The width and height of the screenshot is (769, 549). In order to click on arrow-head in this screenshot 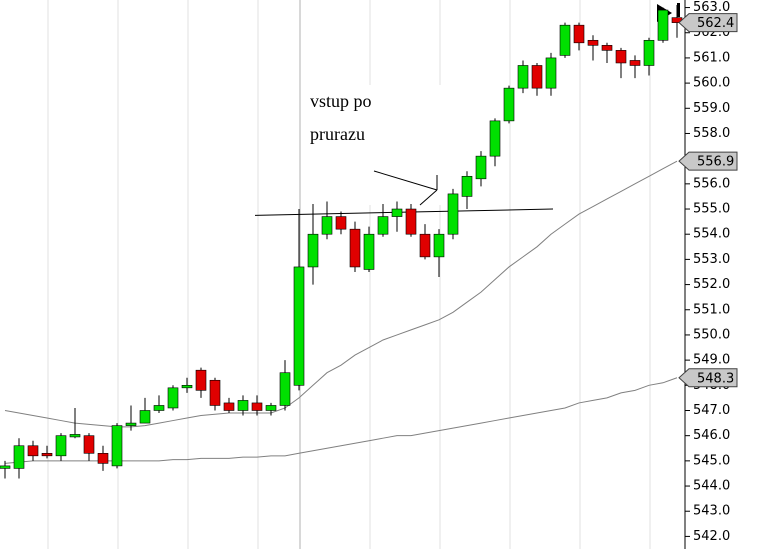, I will do `click(428, 197)`.